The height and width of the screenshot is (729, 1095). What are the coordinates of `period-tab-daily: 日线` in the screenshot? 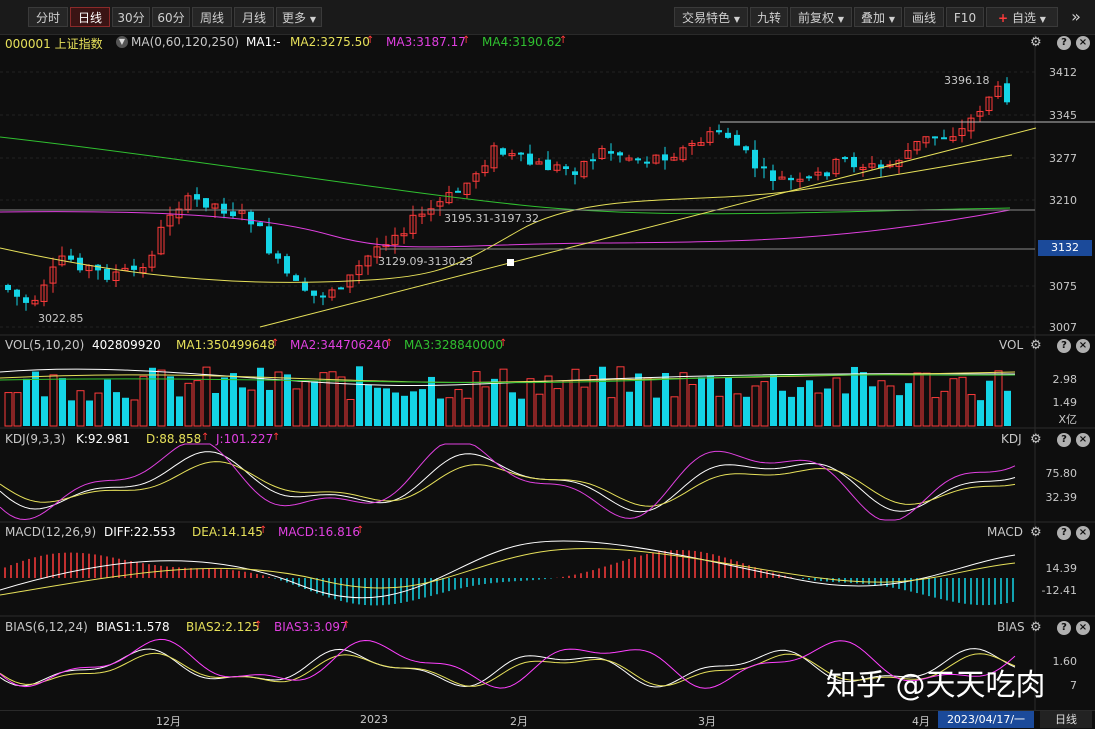 It's located at (90, 17).